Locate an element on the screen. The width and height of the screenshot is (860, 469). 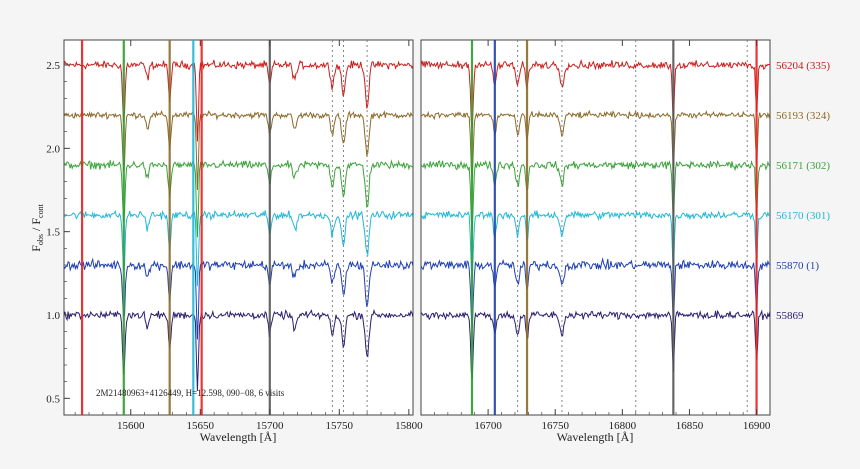
y-tick-label: 2.5 is located at coordinates (53, 66).